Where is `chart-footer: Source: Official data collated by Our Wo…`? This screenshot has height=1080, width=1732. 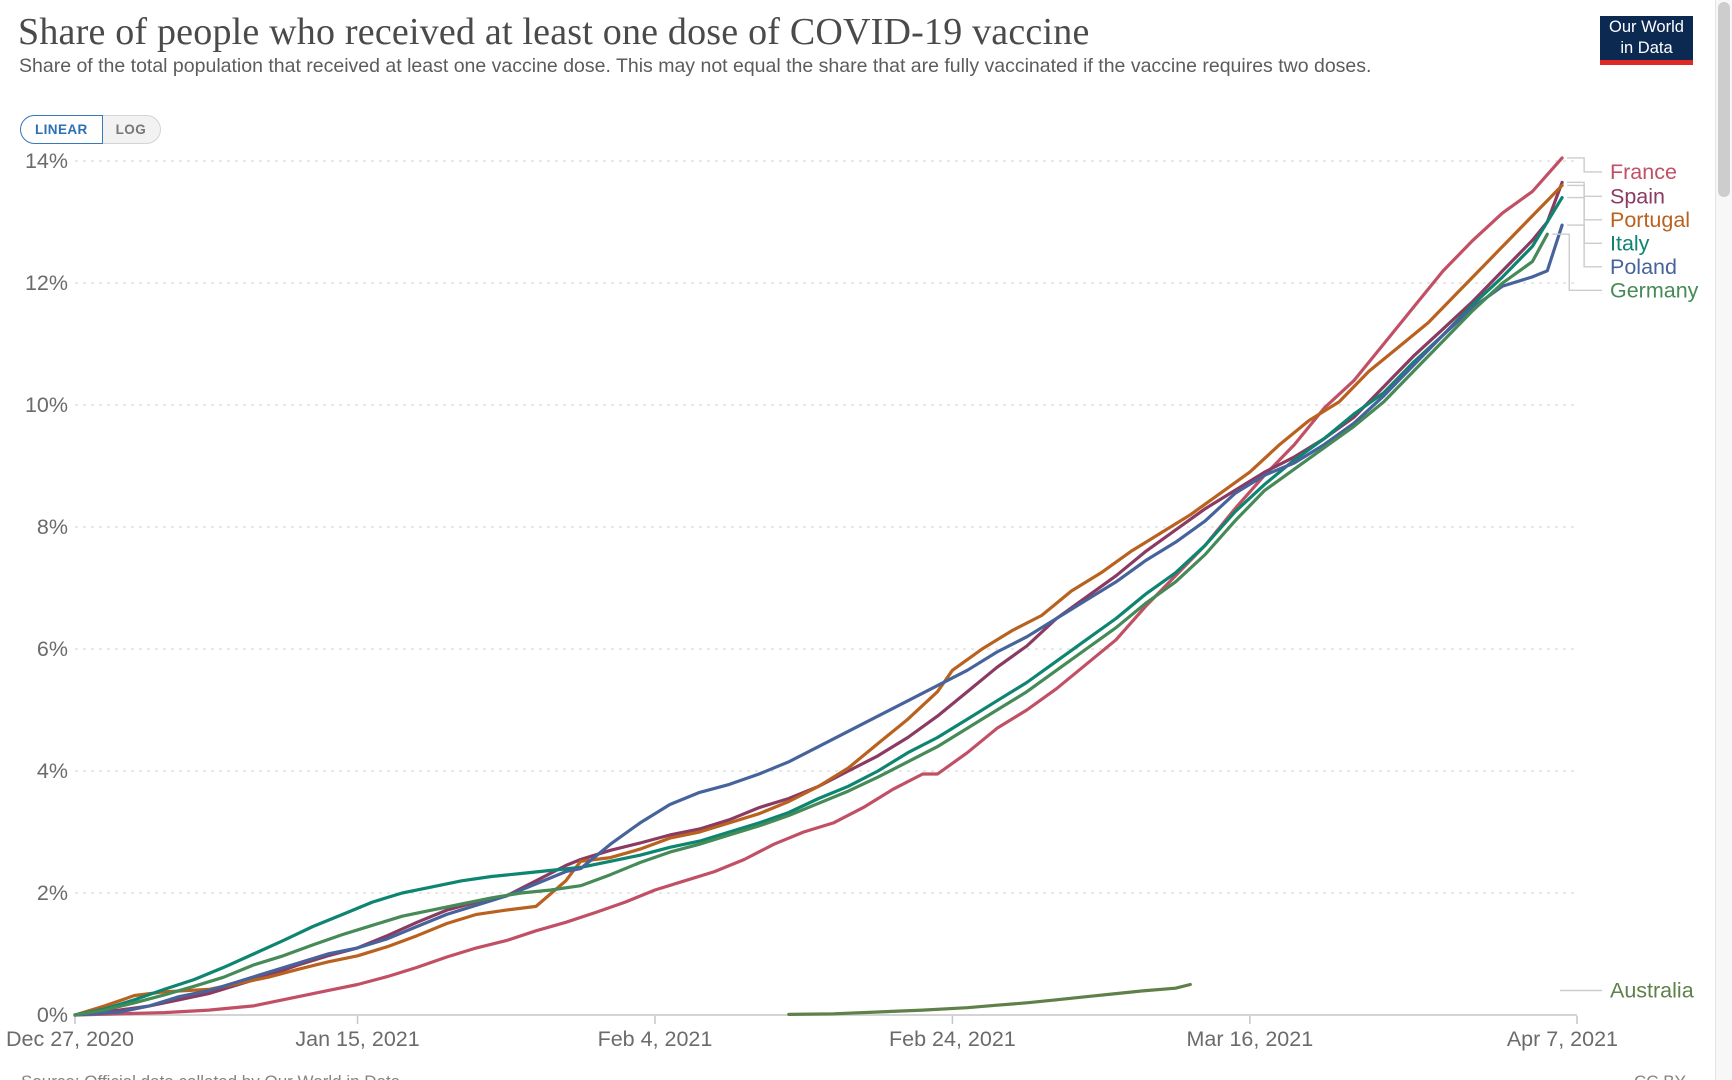
chart-footer: Source: Official data collated by Our Wo… is located at coordinates (853, 1076).